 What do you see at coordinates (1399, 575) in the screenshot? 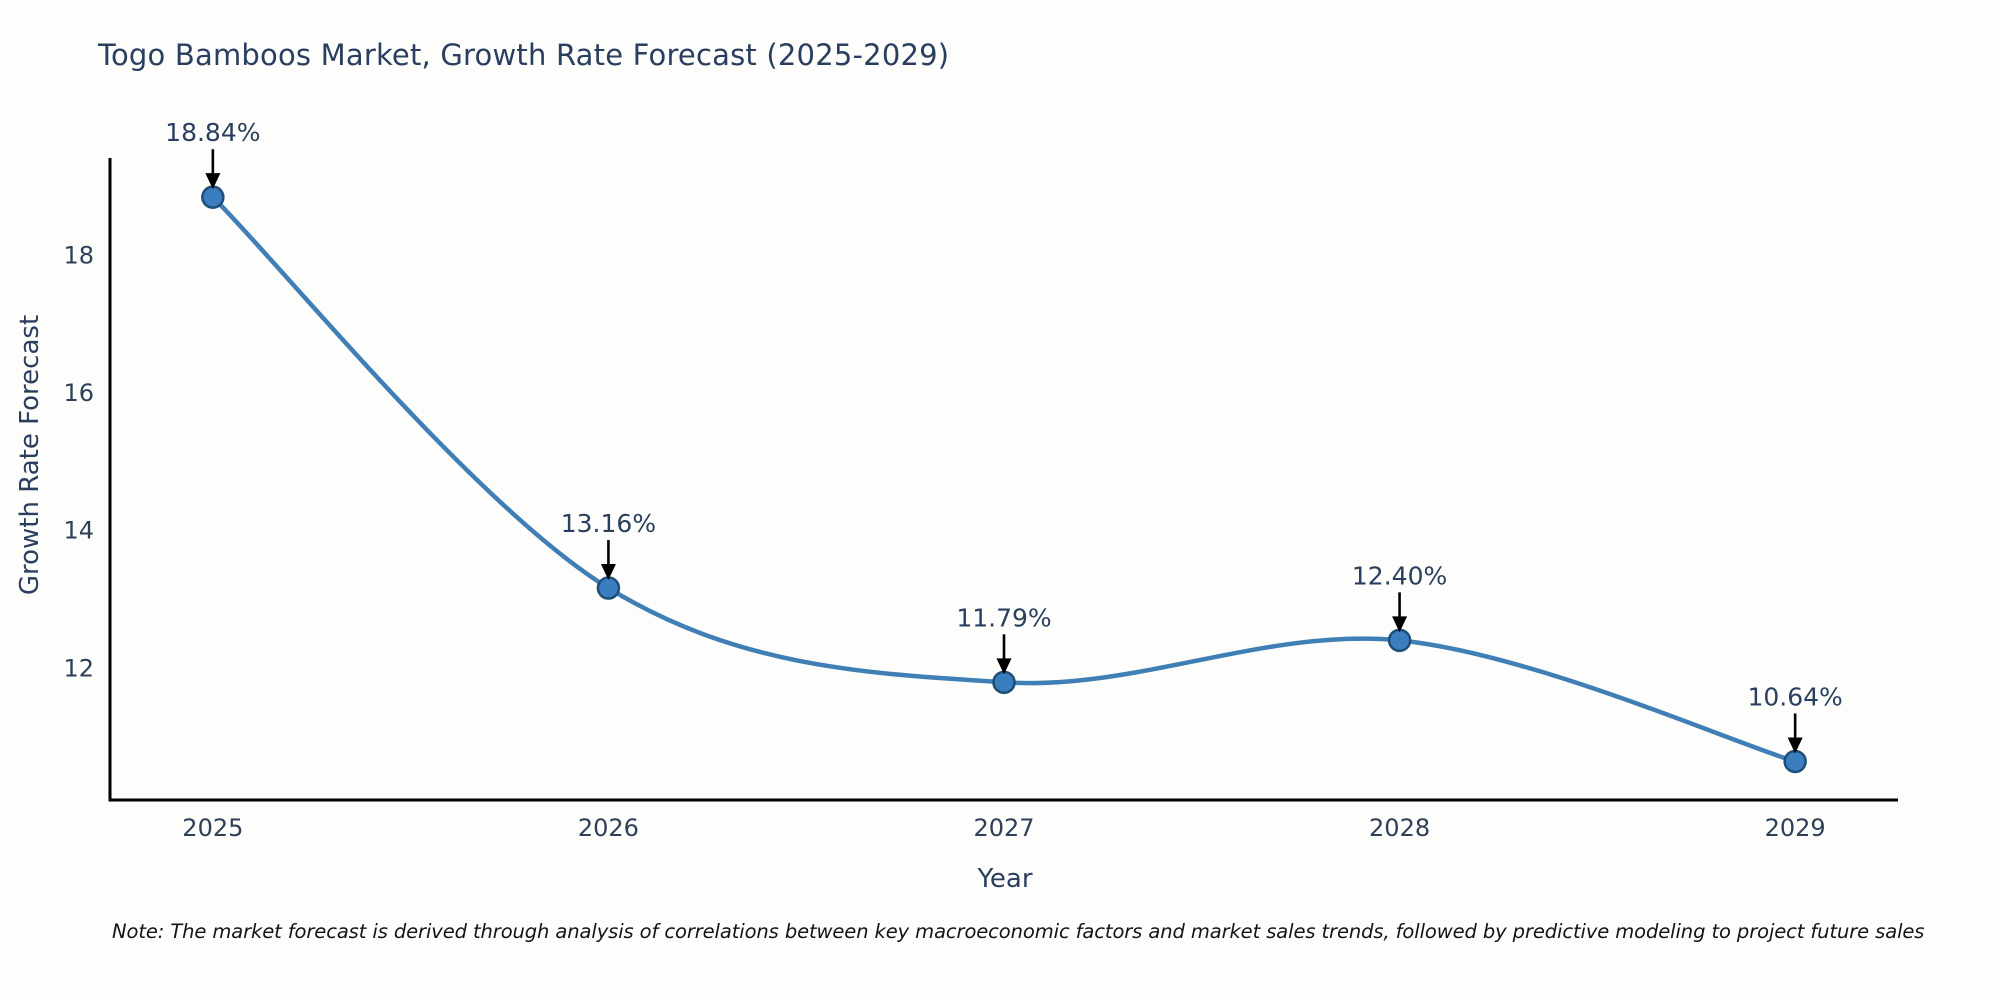
I see `data-point-label: 12.40%` at bounding box center [1399, 575].